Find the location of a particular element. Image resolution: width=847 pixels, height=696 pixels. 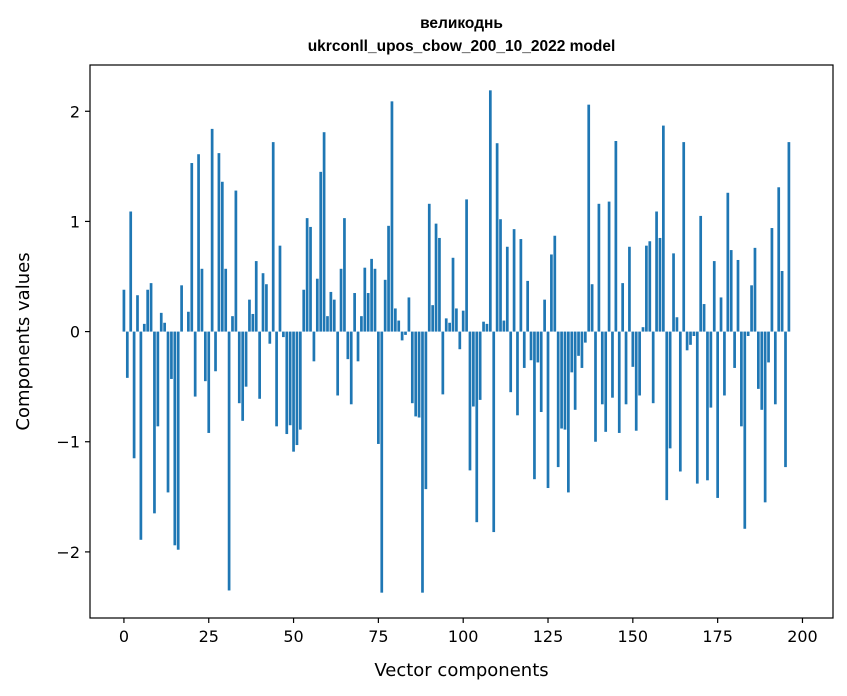

y-axis-ticks: −2 −1 0 1 2 is located at coordinates (73, 332).